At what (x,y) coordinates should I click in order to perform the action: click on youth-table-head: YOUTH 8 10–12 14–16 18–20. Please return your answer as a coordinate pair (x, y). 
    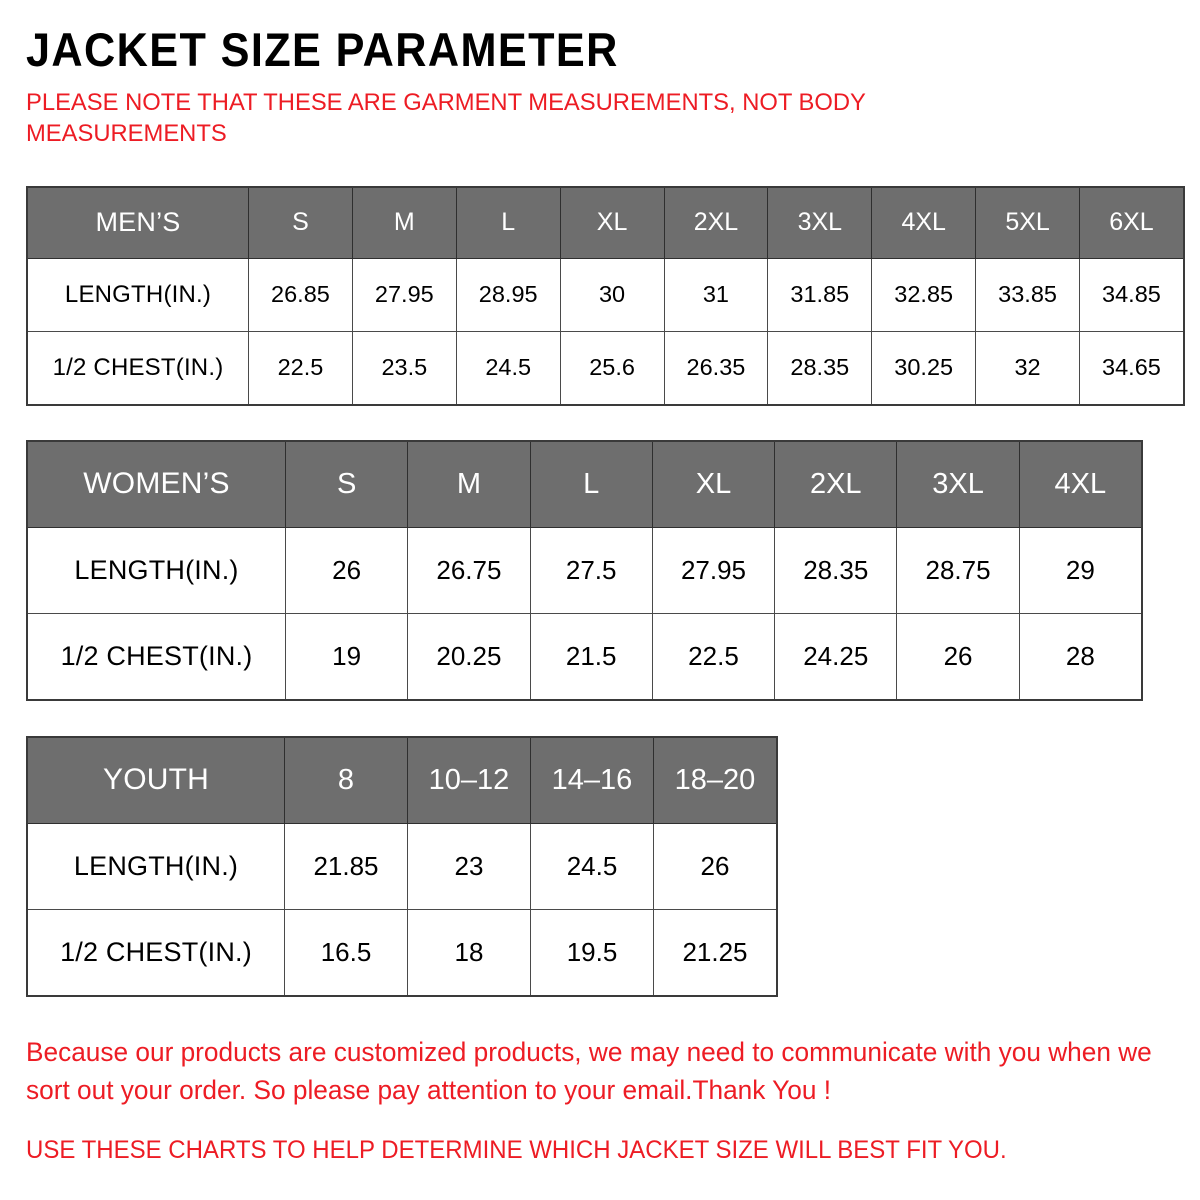
    Looking at the image, I should click on (402, 780).